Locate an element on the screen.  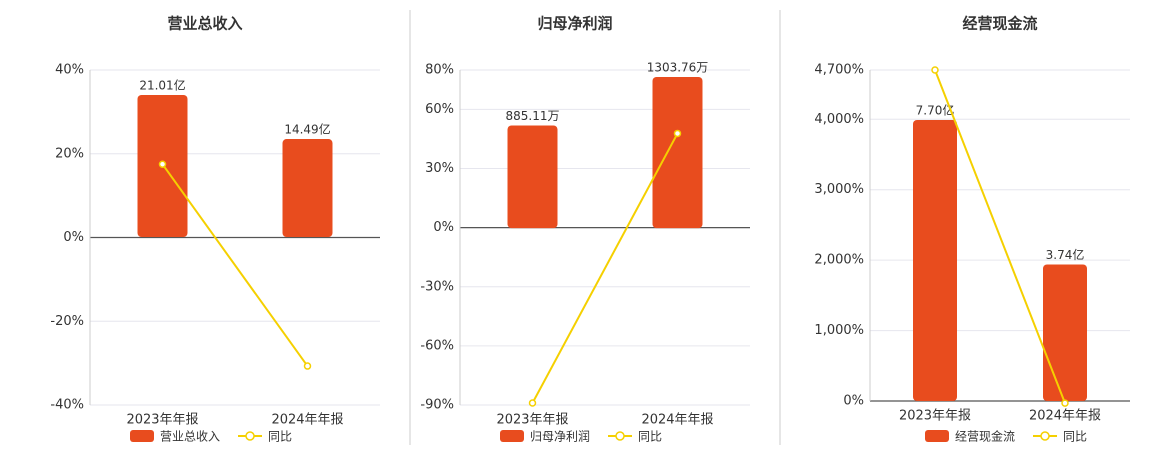
bar-value-label: 7.70亿 is located at coordinates (935, 109).